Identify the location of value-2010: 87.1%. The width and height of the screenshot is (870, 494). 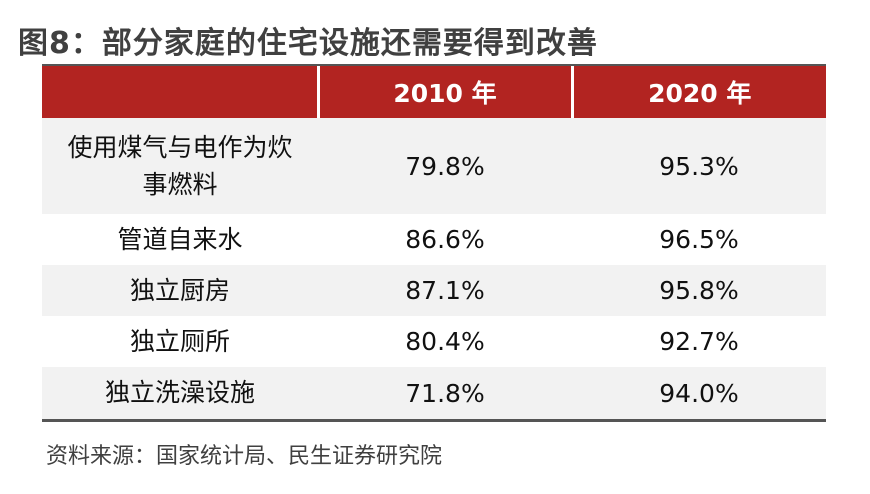
(445, 290).